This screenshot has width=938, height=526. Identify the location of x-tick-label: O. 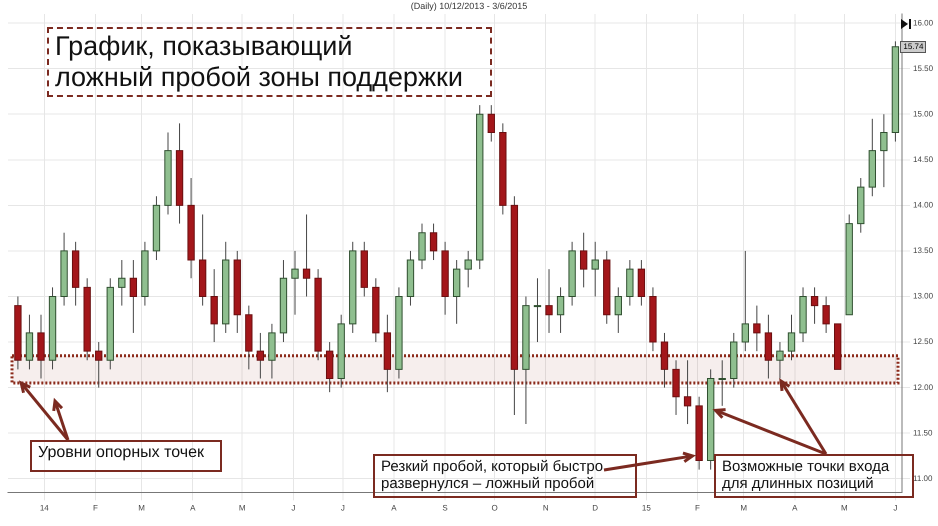
(494, 507).